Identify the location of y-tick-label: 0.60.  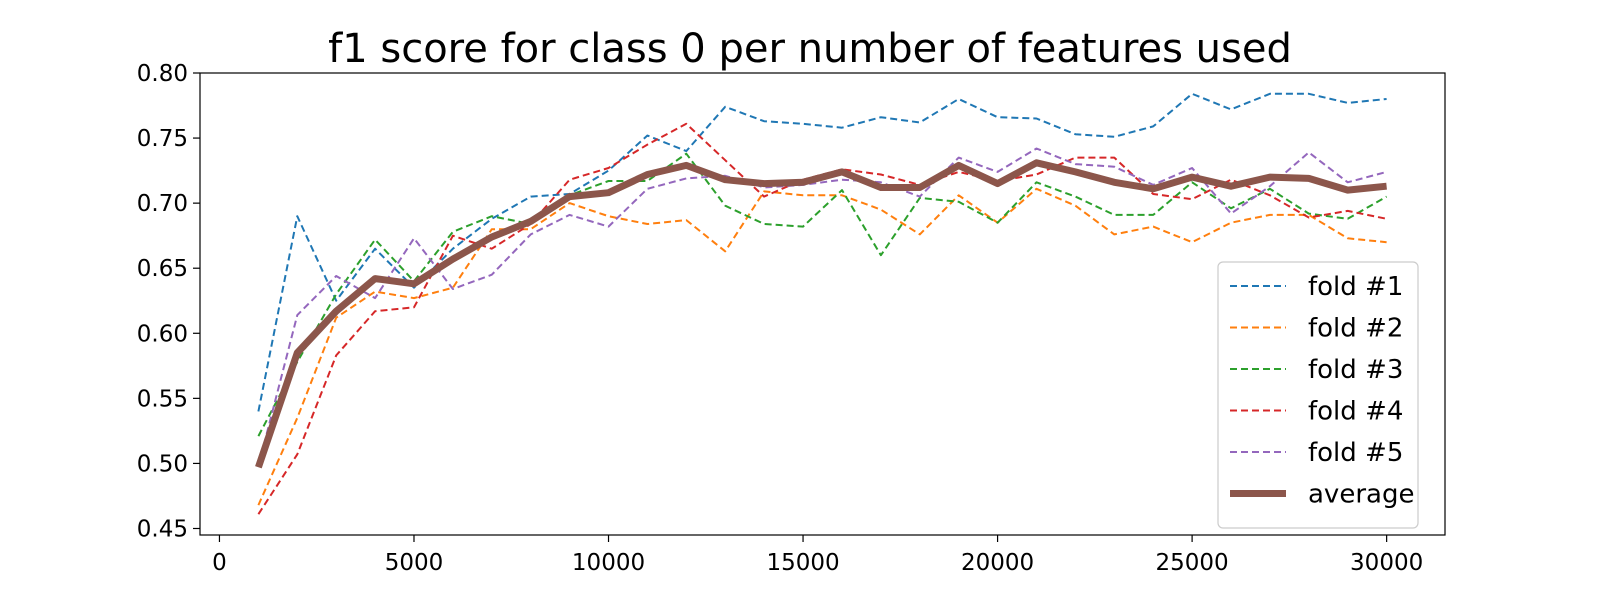
(162, 334).